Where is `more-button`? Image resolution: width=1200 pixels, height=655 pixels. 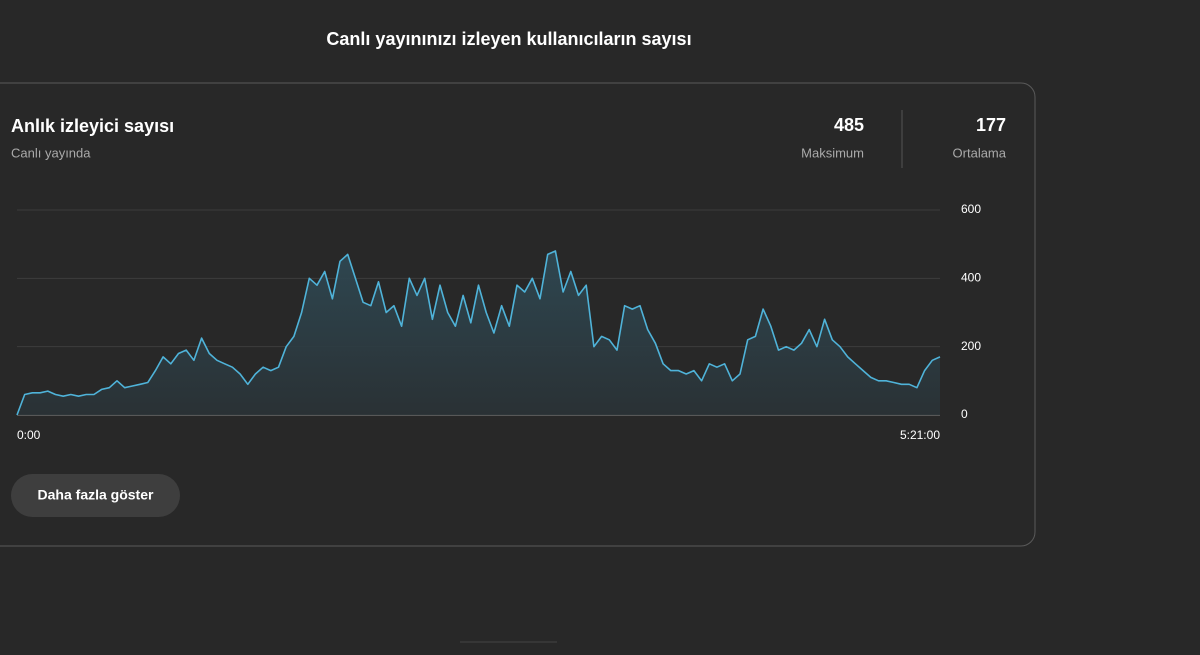
more-button is located at coordinates (95, 495).